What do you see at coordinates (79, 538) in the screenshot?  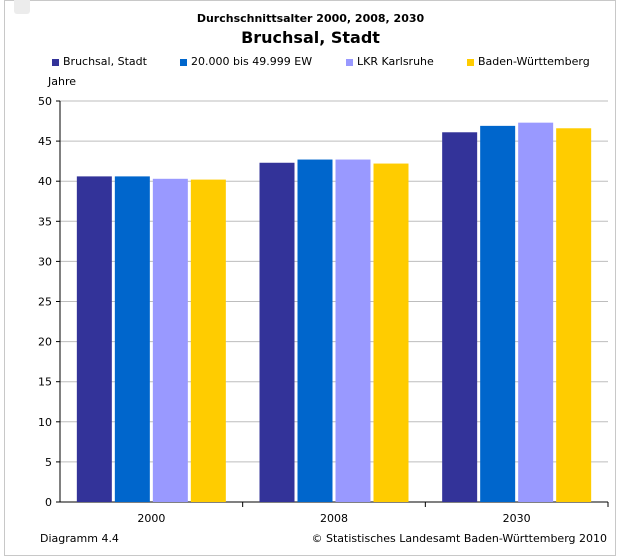 I see `diagram-number: Diagramm 4.4` at bounding box center [79, 538].